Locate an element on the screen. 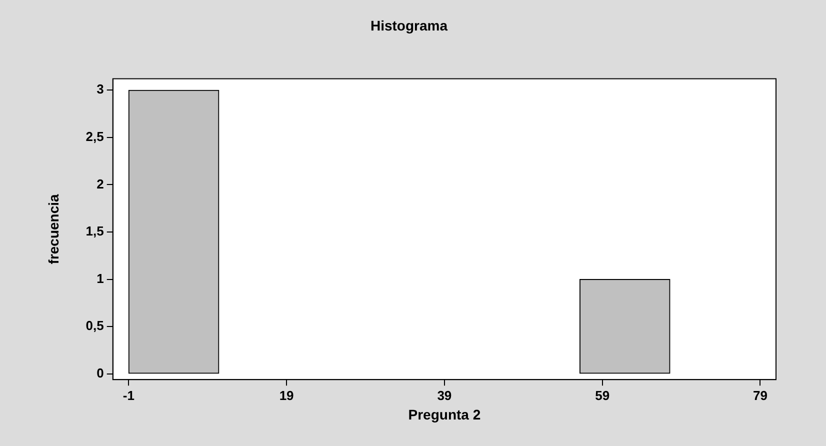 The image size is (826, 446). x-tick-label: 19 is located at coordinates (286, 395).